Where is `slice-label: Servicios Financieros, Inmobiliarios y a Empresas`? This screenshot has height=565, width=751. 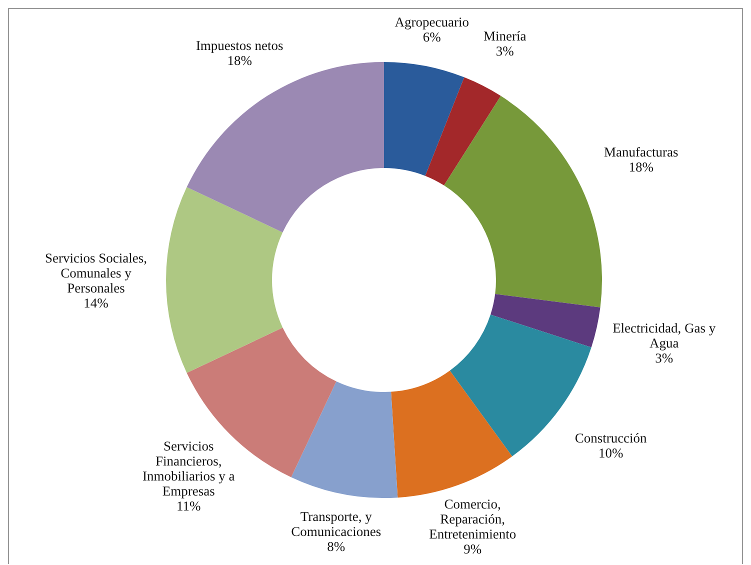
slice-label: Servicios Financieros, Inmobiliarios y a Empresas is located at coordinates (188, 468).